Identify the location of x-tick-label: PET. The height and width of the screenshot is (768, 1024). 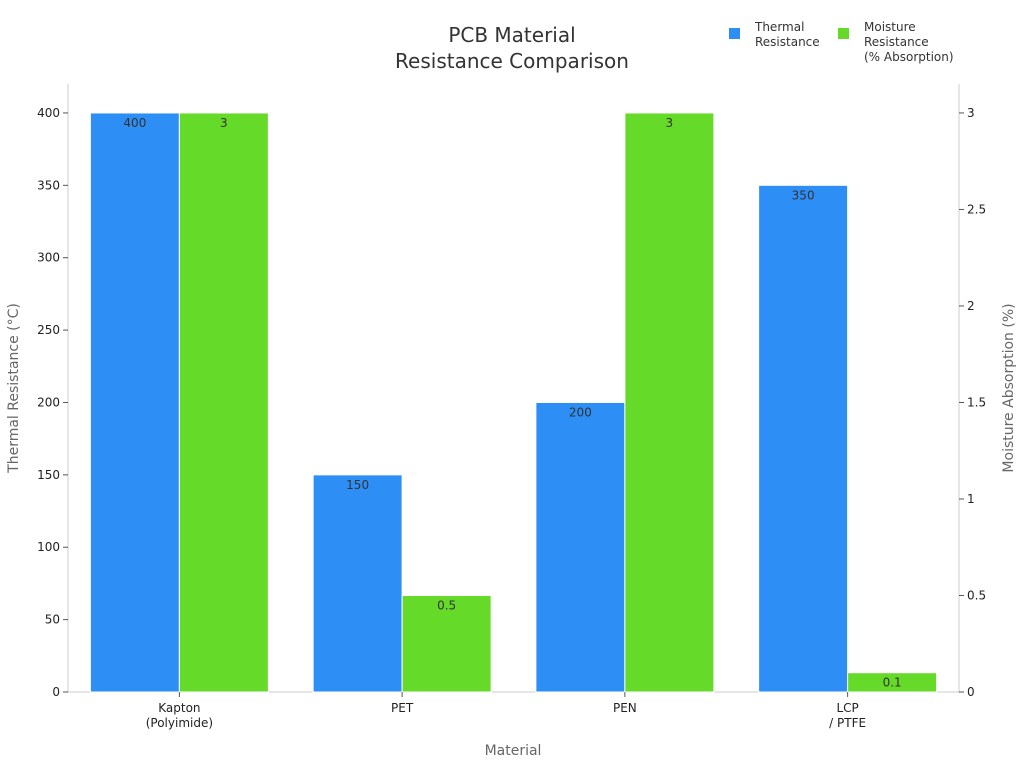
(402, 708).